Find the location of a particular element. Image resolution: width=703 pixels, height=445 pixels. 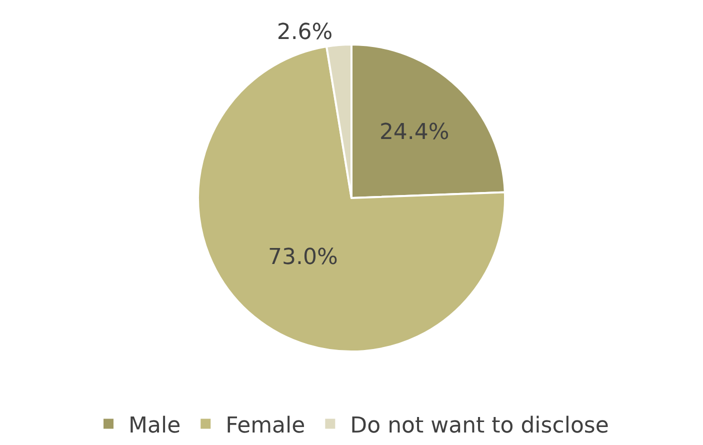

legend-label: Do not want to disclose is located at coordinates (479, 425).